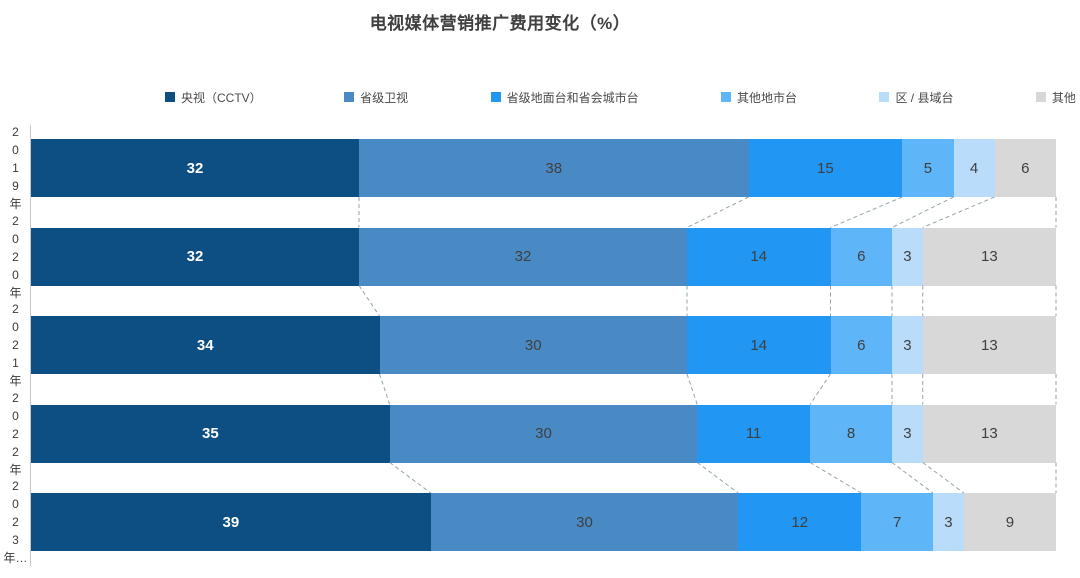  I want to click on legend-label: 央视（CCTV）, so click(221, 97).